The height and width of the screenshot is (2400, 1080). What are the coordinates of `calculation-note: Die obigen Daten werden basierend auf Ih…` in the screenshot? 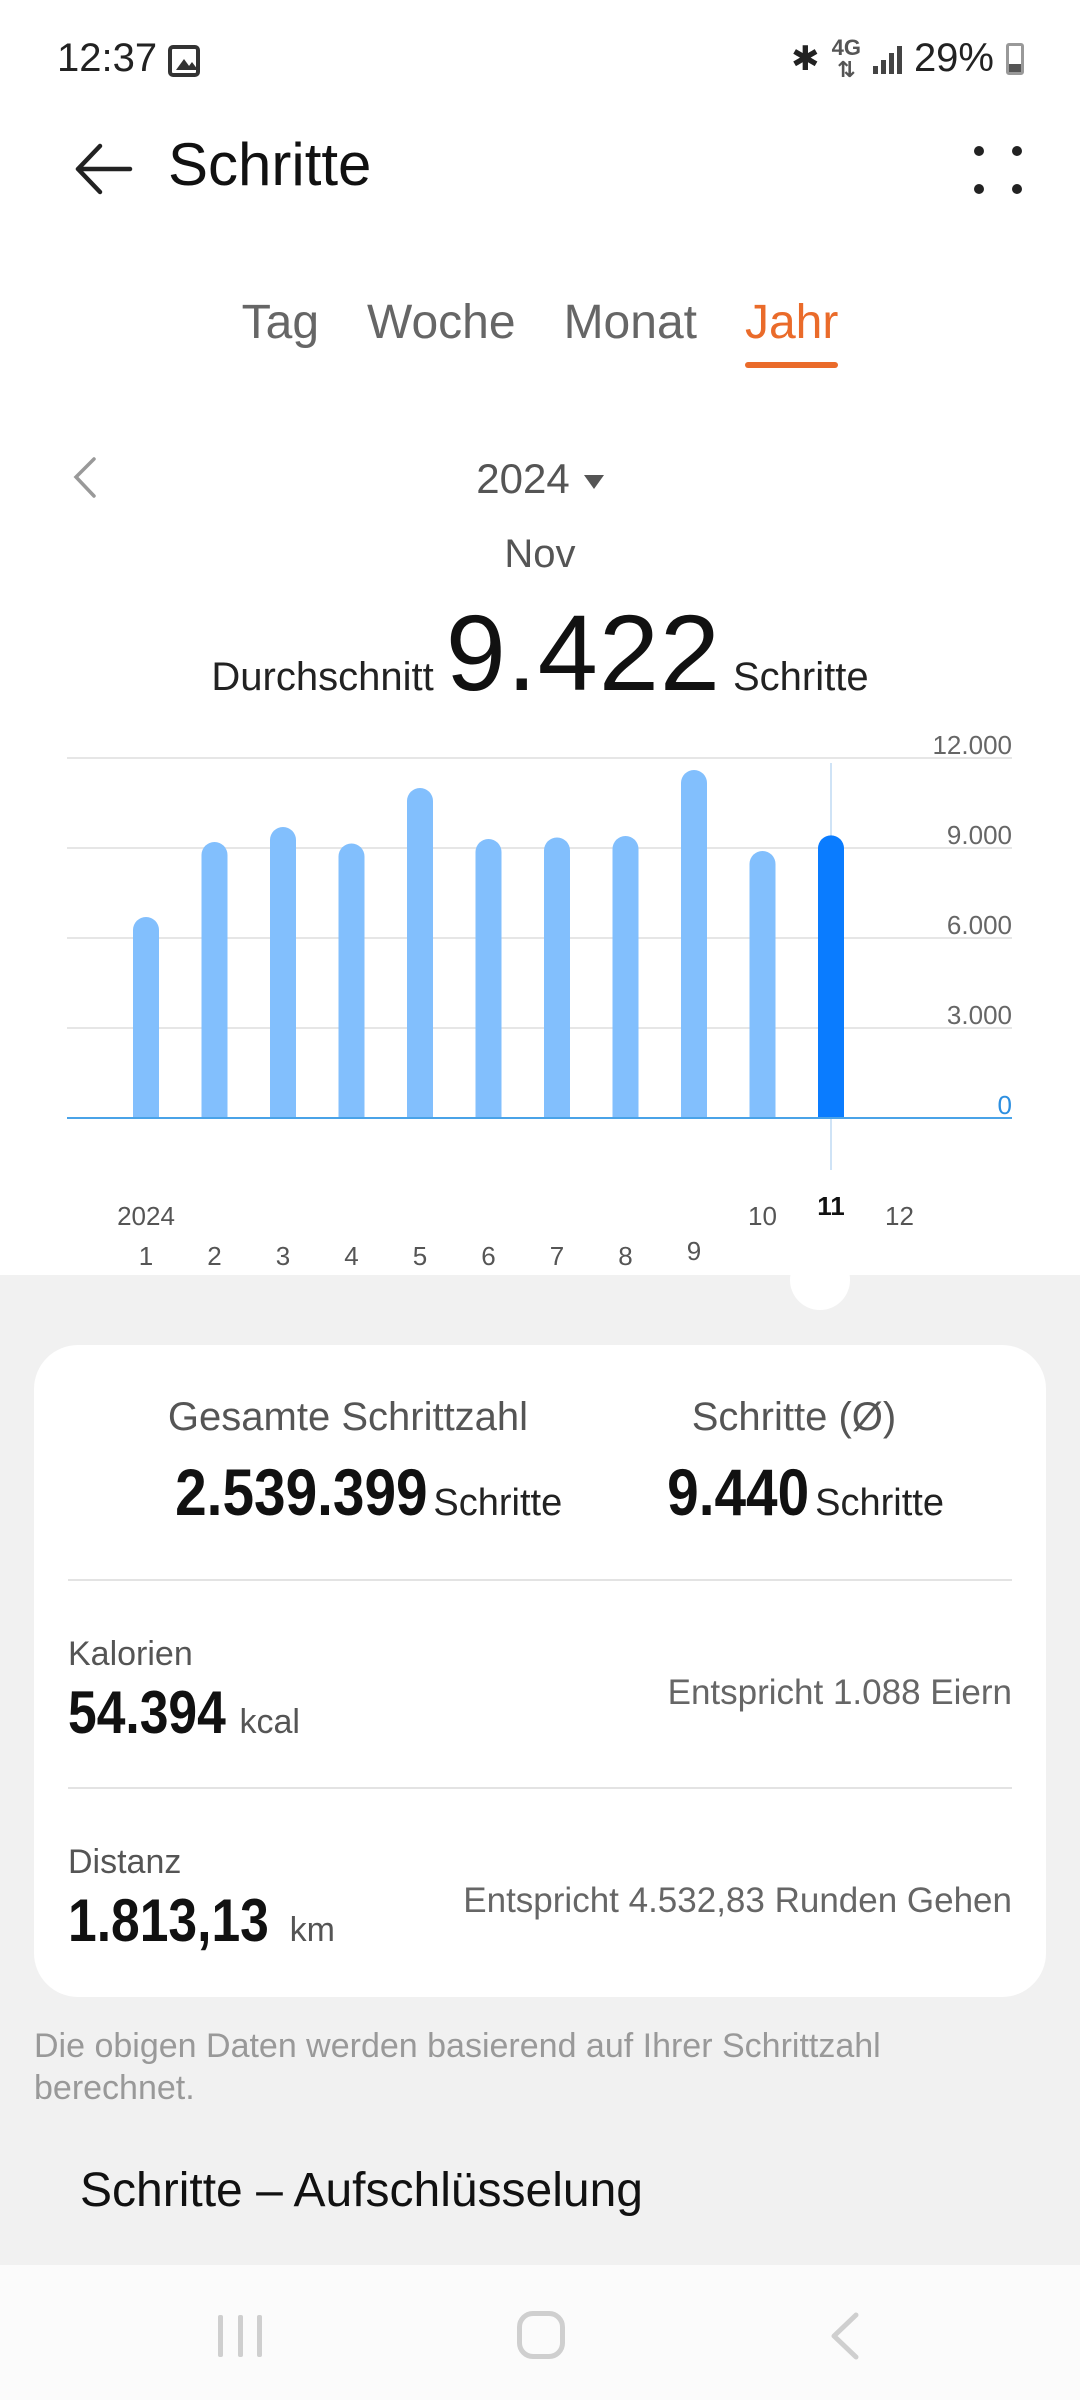 It's located at (457, 2067).